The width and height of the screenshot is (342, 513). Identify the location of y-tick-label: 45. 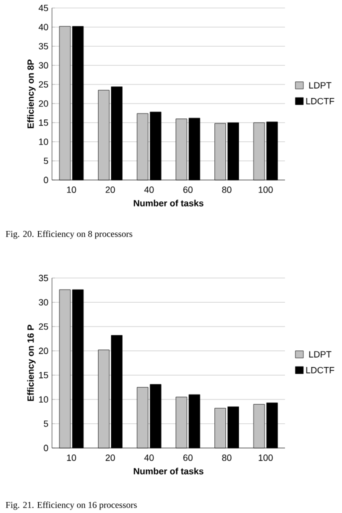
(43, 8).